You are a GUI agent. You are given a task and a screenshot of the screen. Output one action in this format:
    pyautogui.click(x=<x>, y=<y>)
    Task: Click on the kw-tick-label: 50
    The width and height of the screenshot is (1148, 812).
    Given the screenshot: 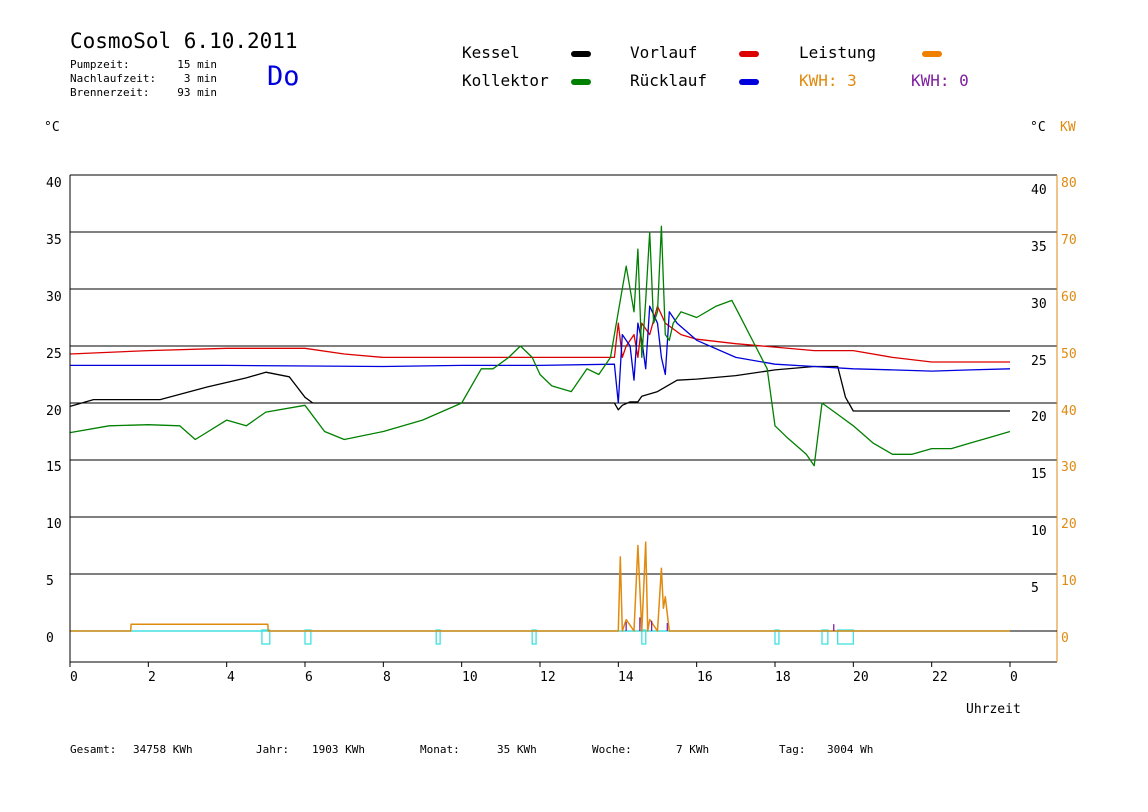 What is the action you would take?
    pyautogui.click(x=1069, y=354)
    